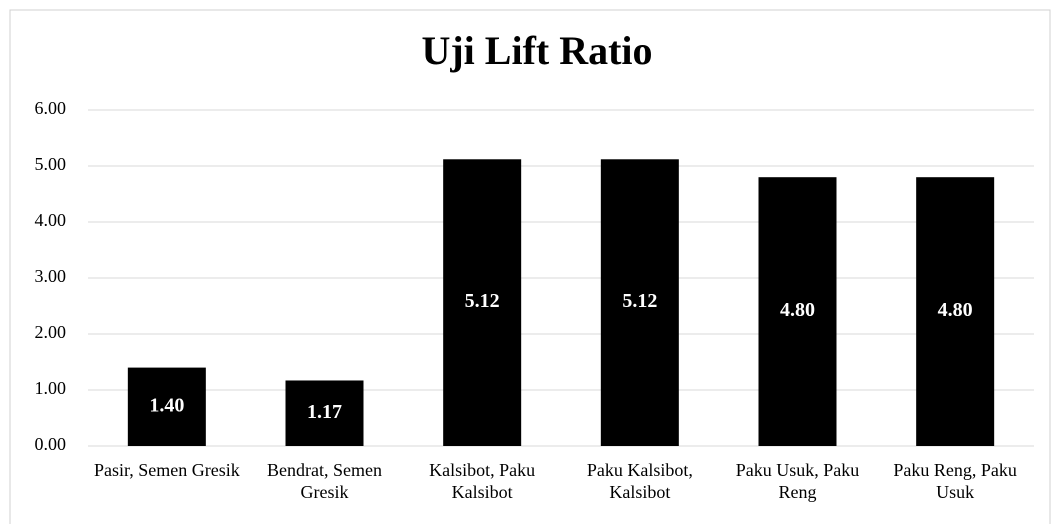 Image resolution: width=1056 pixels, height=524 pixels. What do you see at coordinates (797, 481) in the screenshot?
I see `x-tick-label: Paku Usuk, Paku Reng` at bounding box center [797, 481].